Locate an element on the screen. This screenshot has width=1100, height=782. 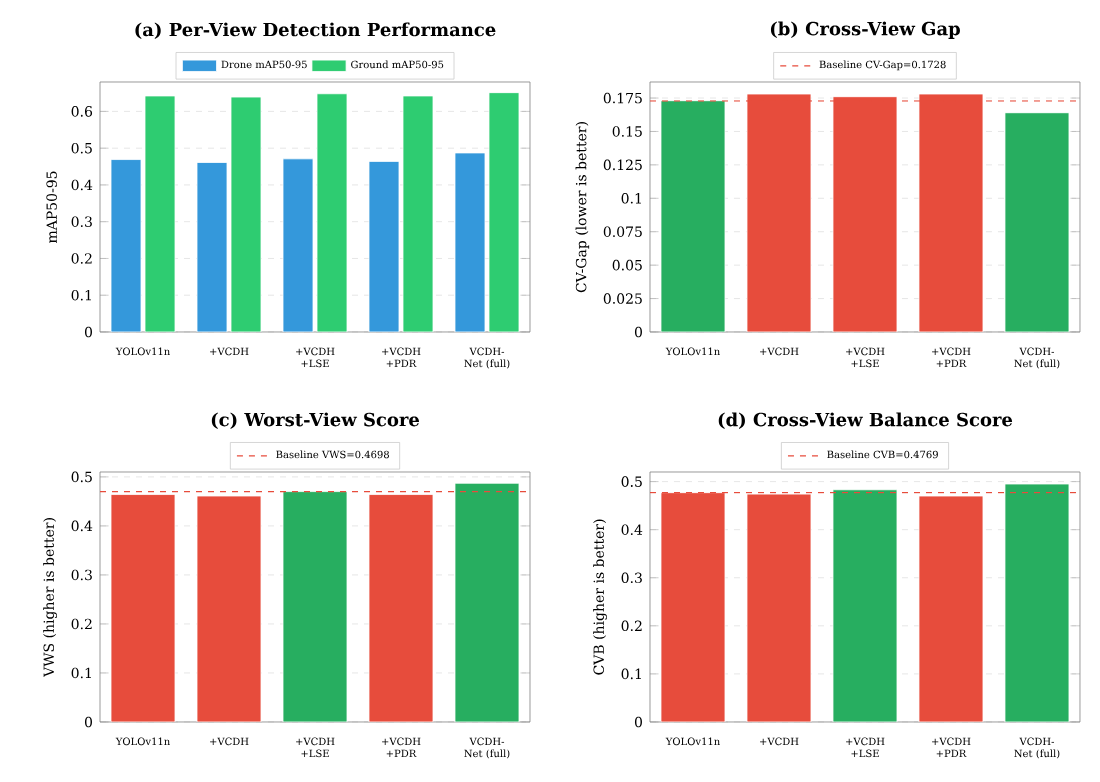
chart-title: (c) Worst-View Score is located at coordinates (315, 420).